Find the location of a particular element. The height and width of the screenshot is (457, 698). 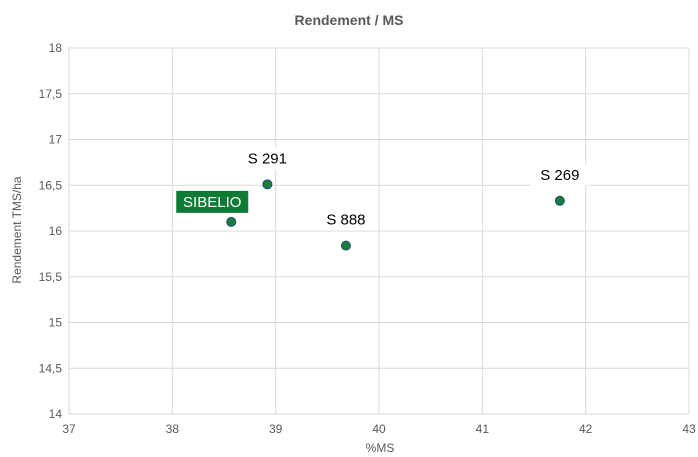

y-tick-label: 14,5 is located at coordinates (51, 368).